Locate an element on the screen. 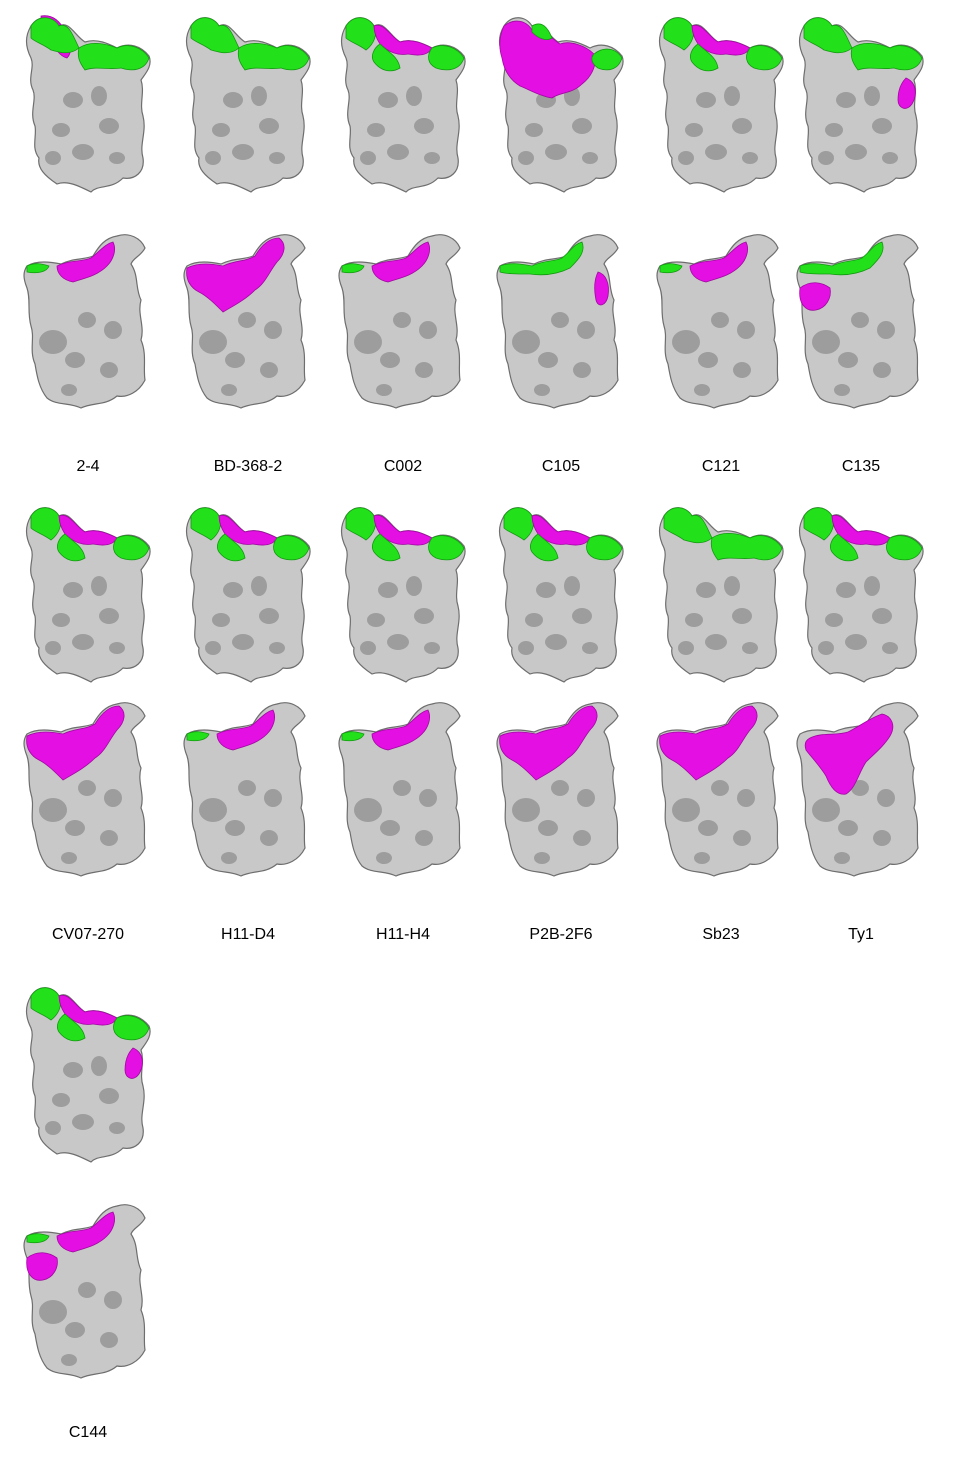  panel-label: Ty1 is located at coordinates (861, 934).